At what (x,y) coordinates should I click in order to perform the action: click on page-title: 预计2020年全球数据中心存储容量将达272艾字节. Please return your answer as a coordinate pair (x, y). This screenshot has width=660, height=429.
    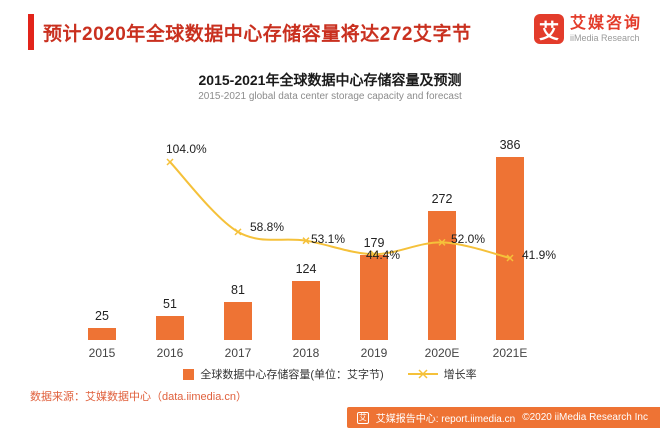
    Looking at the image, I should click on (257, 34).